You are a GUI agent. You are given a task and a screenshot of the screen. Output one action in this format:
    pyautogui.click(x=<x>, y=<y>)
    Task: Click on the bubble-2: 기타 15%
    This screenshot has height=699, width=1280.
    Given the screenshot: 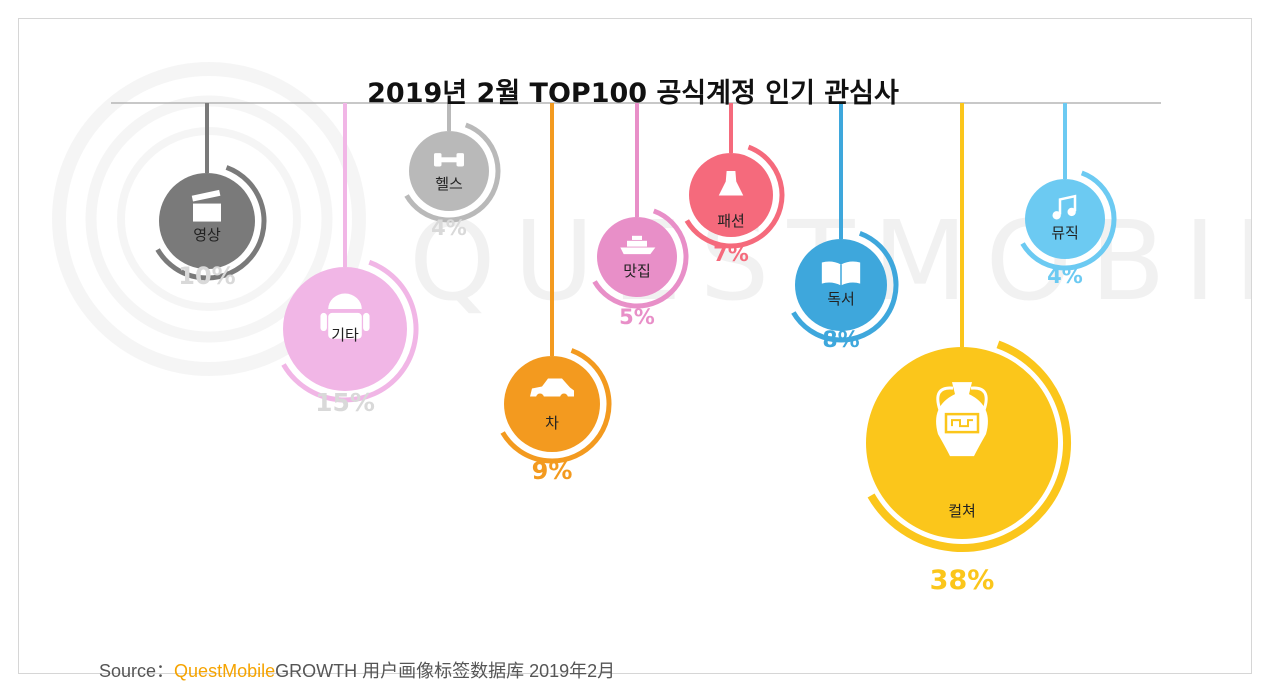 What is the action you would take?
    pyautogui.click(x=350, y=260)
    